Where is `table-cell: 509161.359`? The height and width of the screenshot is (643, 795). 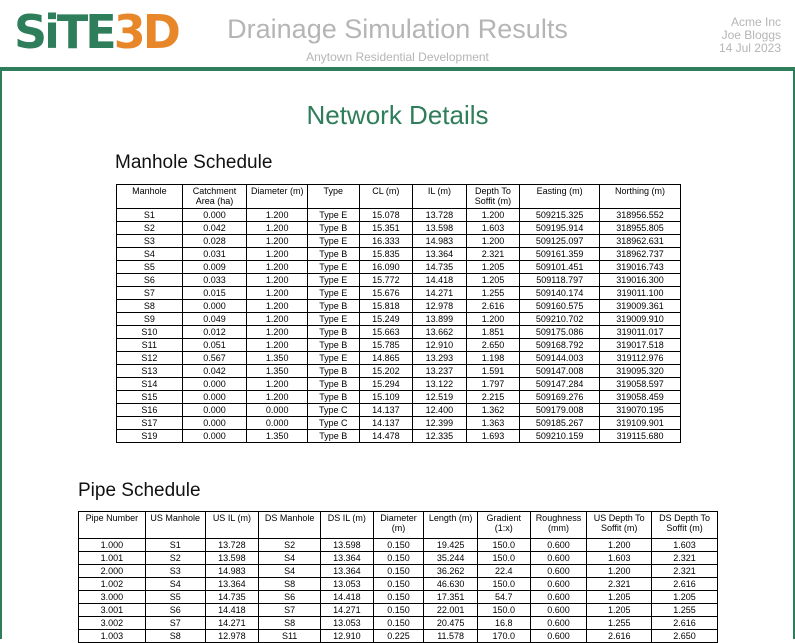 table-cell: 509161.359 is located at coordinates (560, 254).